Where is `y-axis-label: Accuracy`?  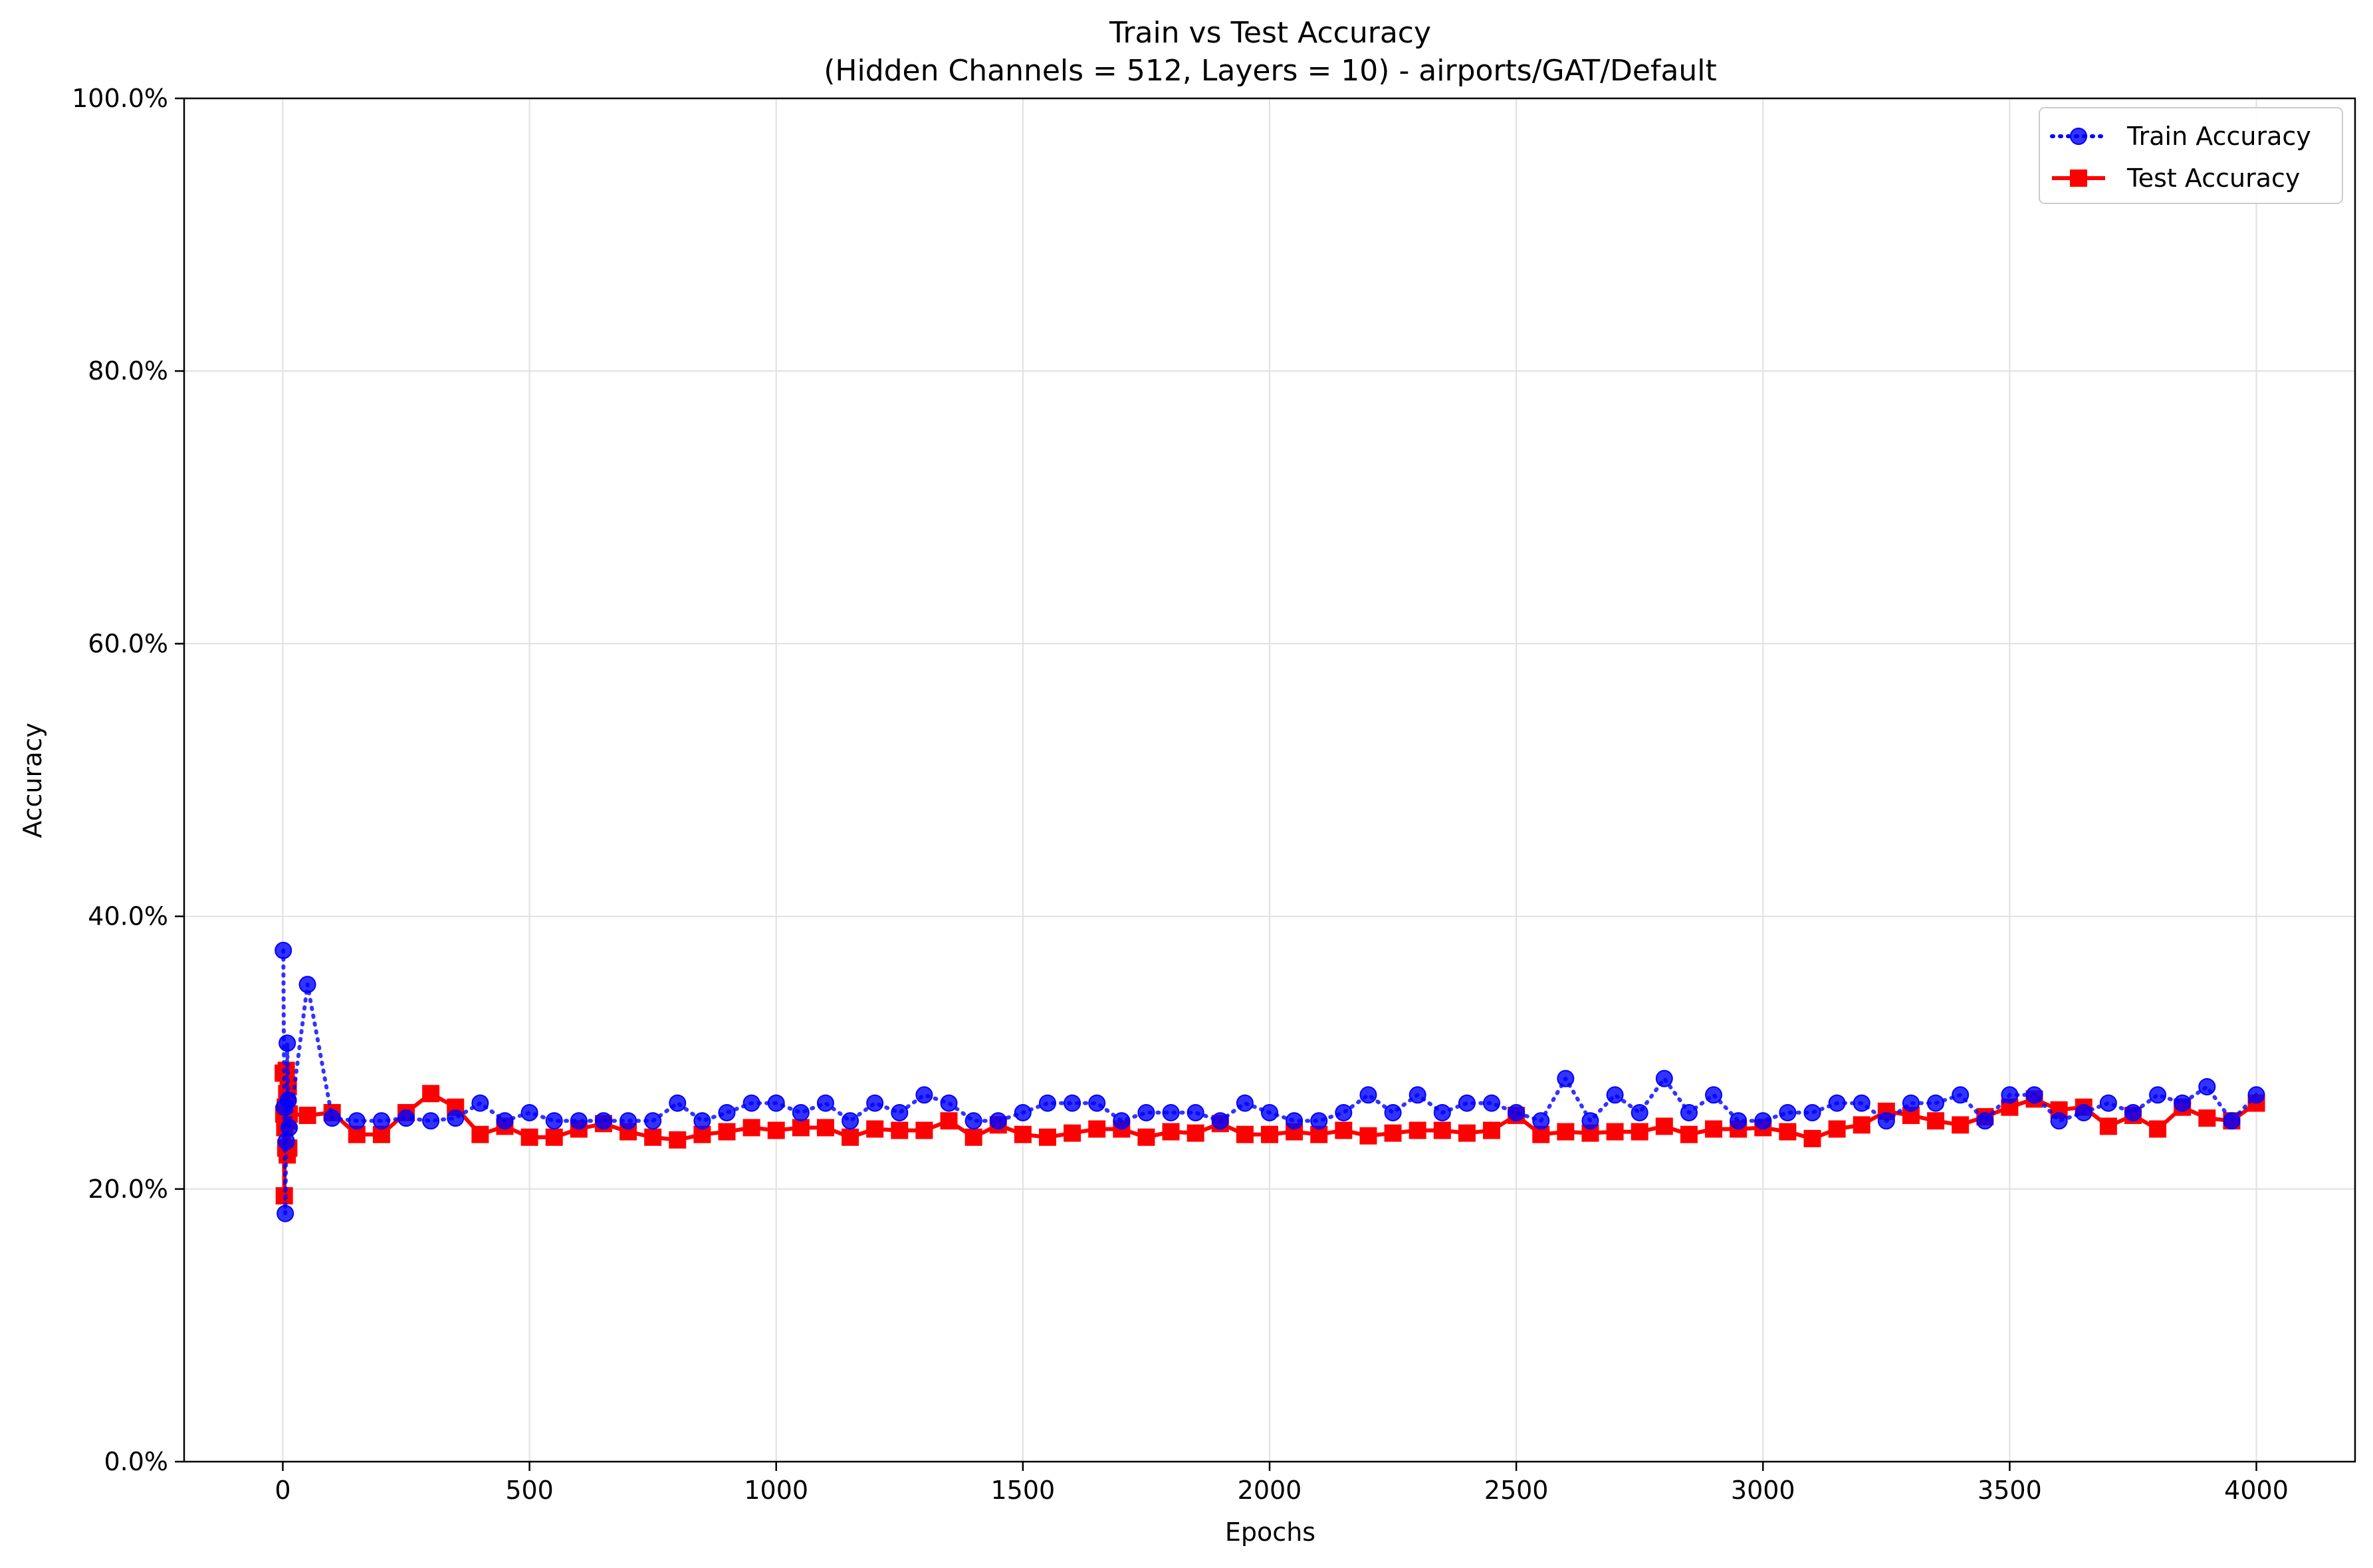 y-axis-label: Accuracy is located at coordinates (32, 780).